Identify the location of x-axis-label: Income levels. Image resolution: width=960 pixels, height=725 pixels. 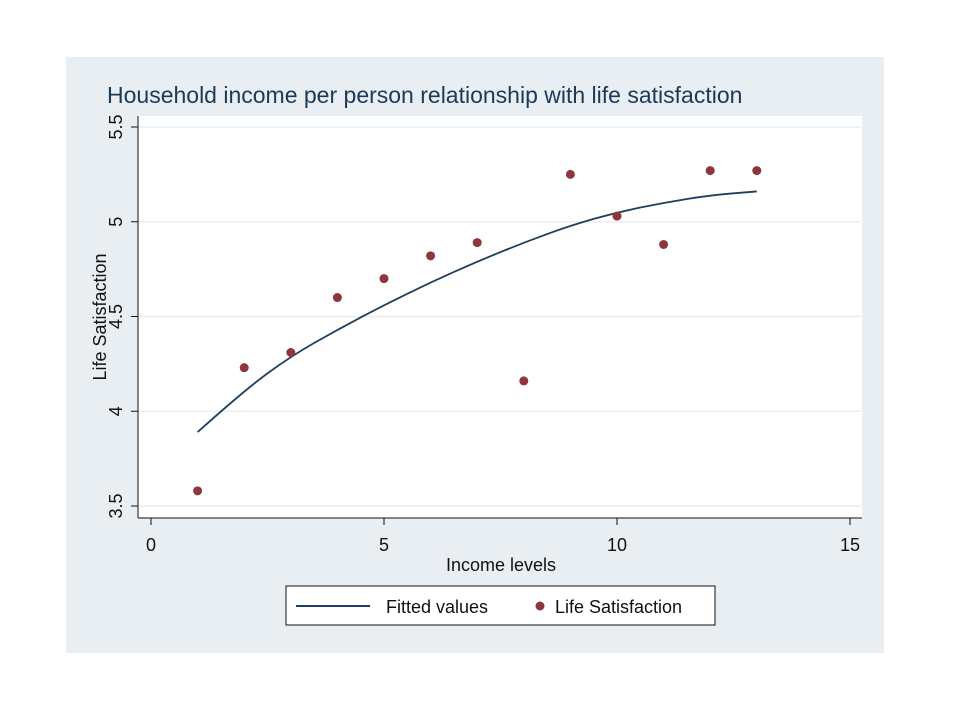
(501, 565).